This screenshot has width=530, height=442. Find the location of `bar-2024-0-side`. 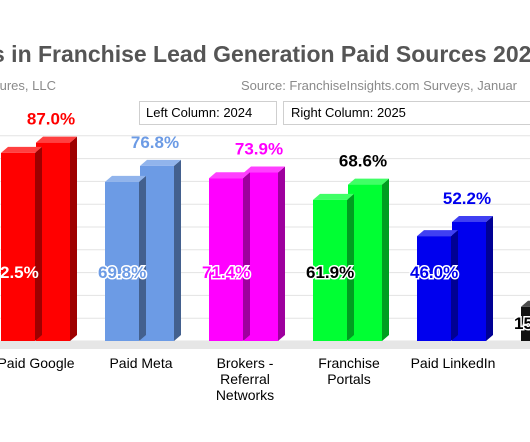

bar-2024-0-side is located at coordinates (38, 243).